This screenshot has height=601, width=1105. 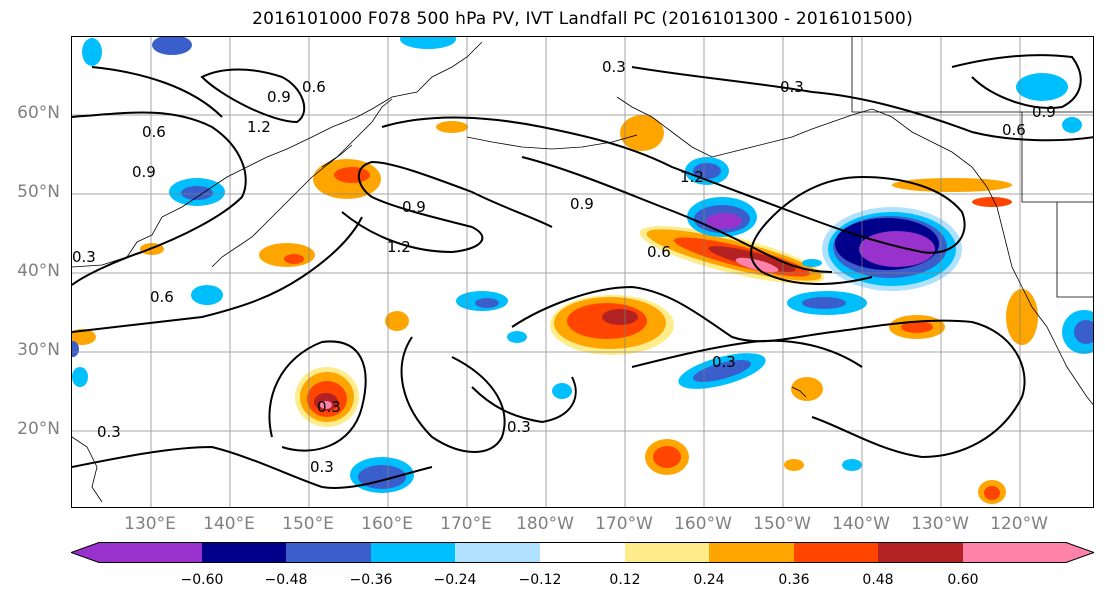 I want to click on lon-label-130e: 130°E, so click(x=150, y=524).